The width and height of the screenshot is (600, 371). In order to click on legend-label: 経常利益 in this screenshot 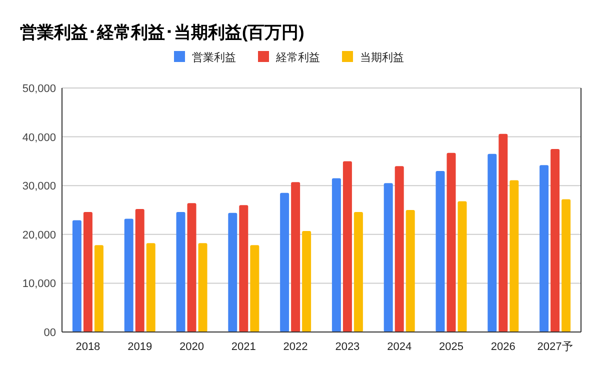, I will do `click(297, 57)`.